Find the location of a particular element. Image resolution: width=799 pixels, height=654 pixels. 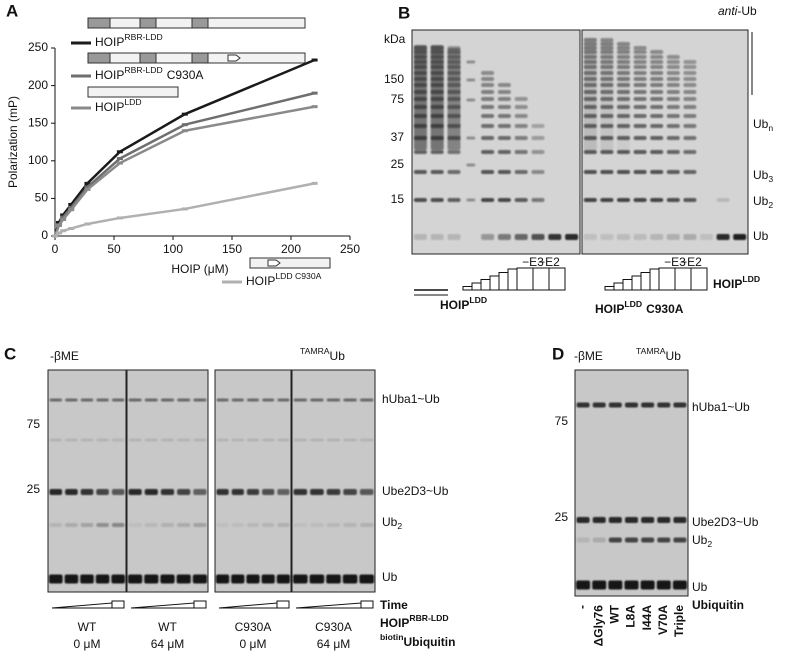

gel is located at coordinates (87, 481).